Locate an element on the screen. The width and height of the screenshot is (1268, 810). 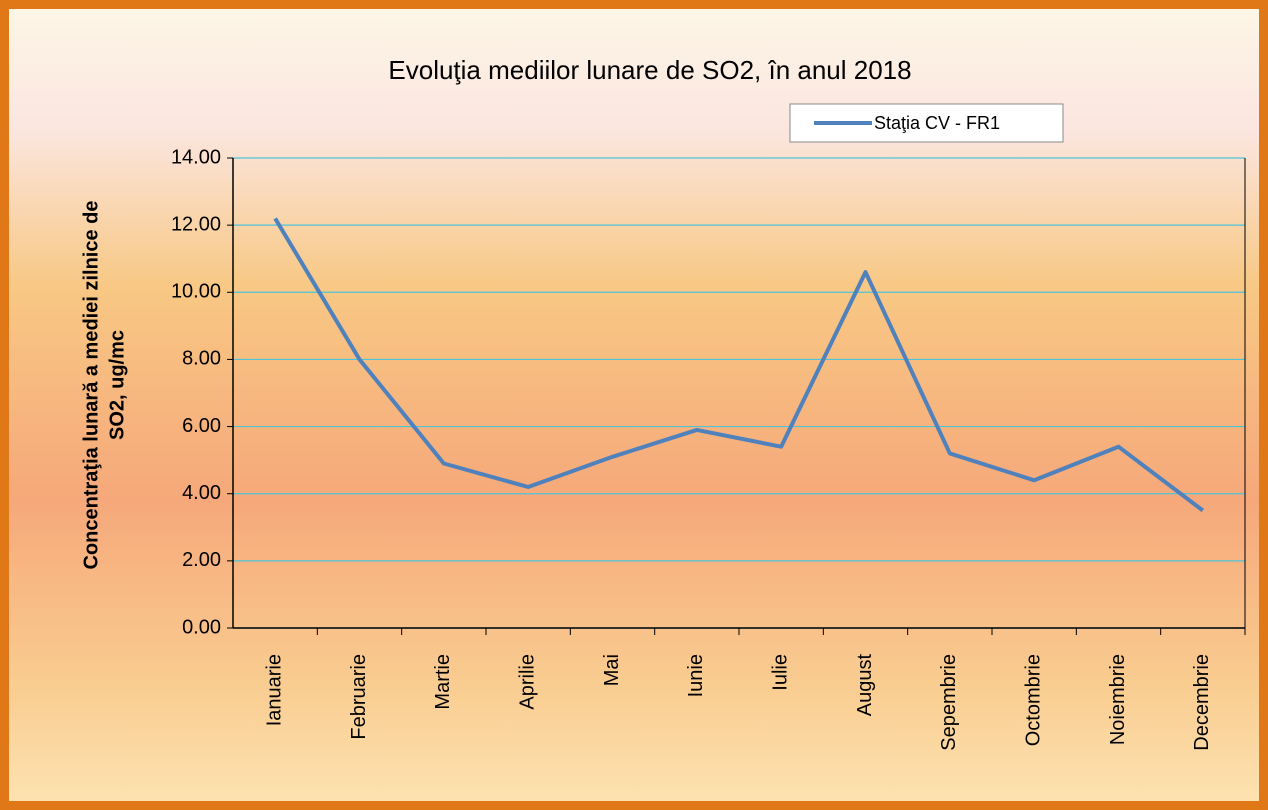
x-tick-label: Decembrie is located at coordinates (1202, 702).